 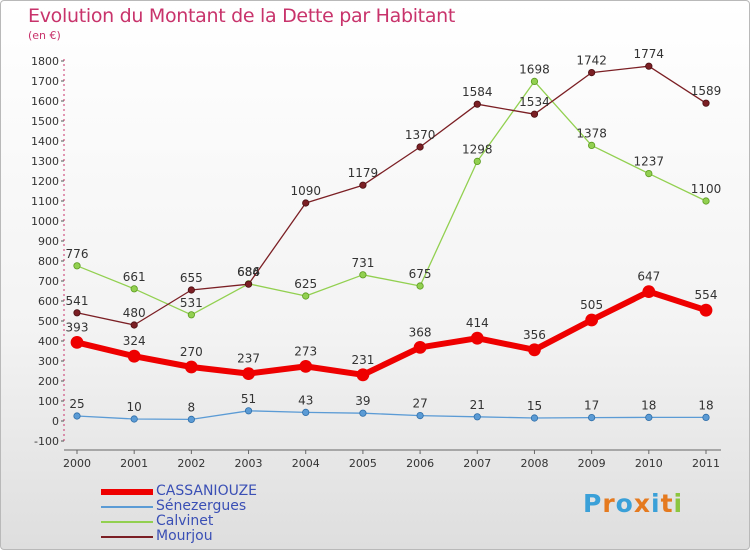 I want to click on data-label: 541, so click(x=77, y=301).